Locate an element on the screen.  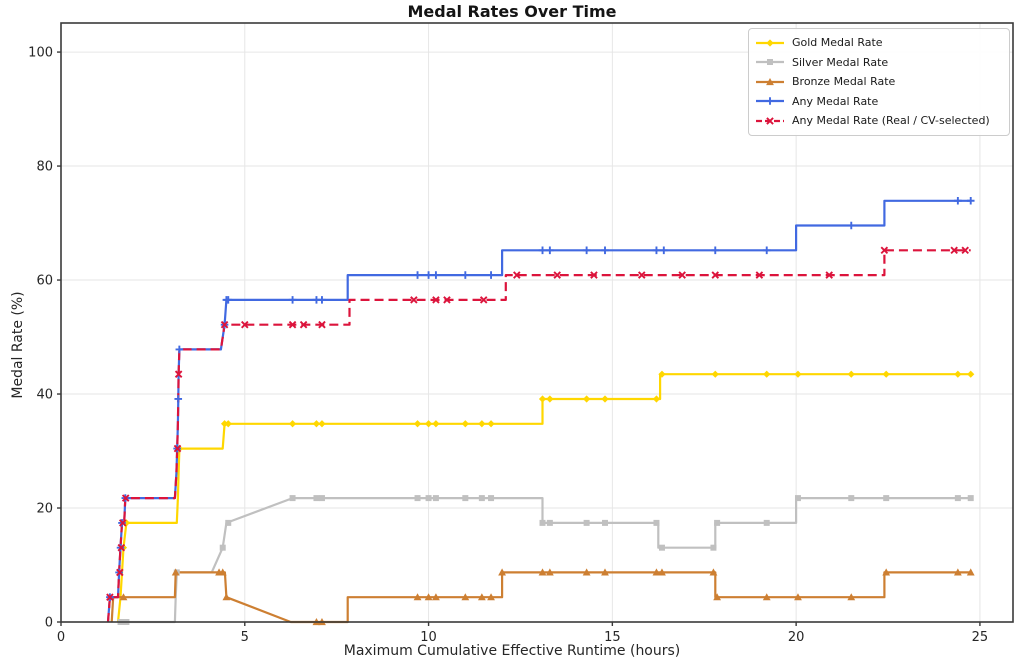
legend-item-gold-medal-rate: Gold Medal Rate is located at coordinates (879, 43).